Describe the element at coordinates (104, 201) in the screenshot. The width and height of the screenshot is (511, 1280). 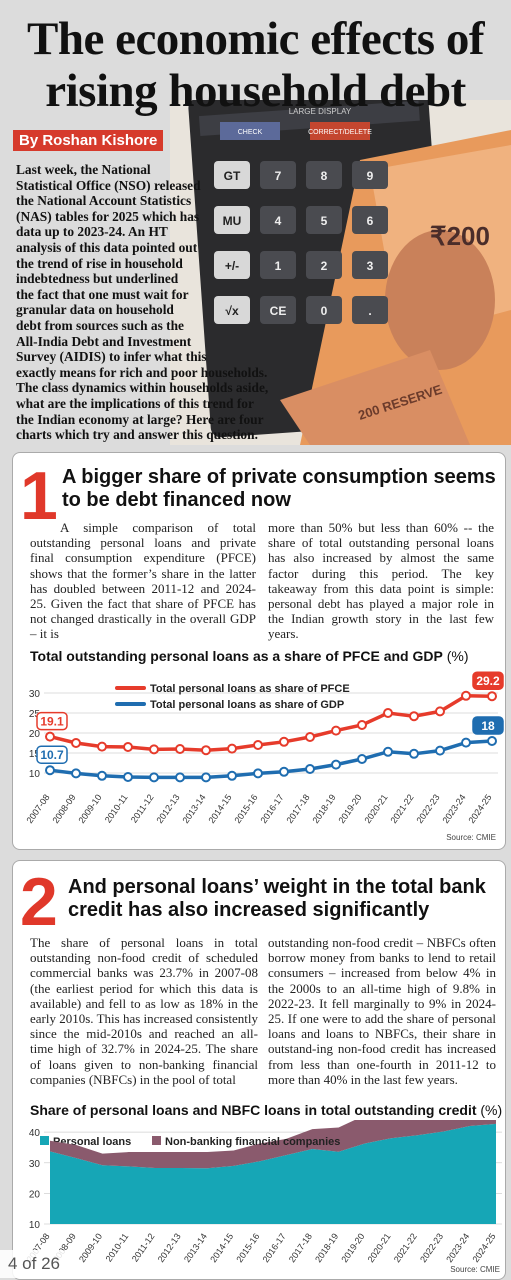
I see `intro-line: the National Account Statistics` at that location.